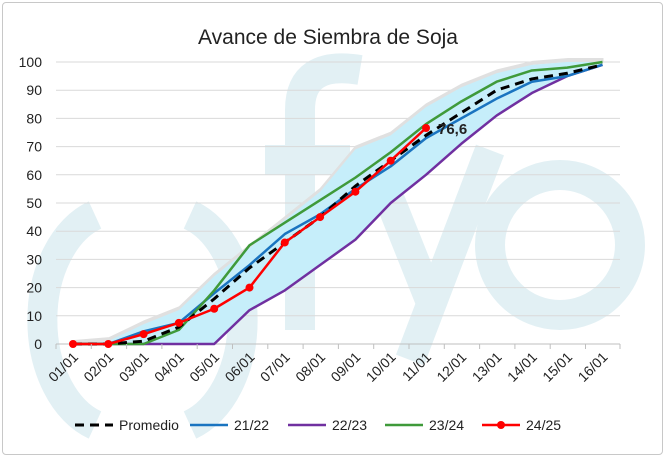 The height and width of the screenshot is (459, 667). What do you see at coordinates (487, 367) in the screenshot?
I see `x-tick-label: 13/01` at bounding box center [487, 367].